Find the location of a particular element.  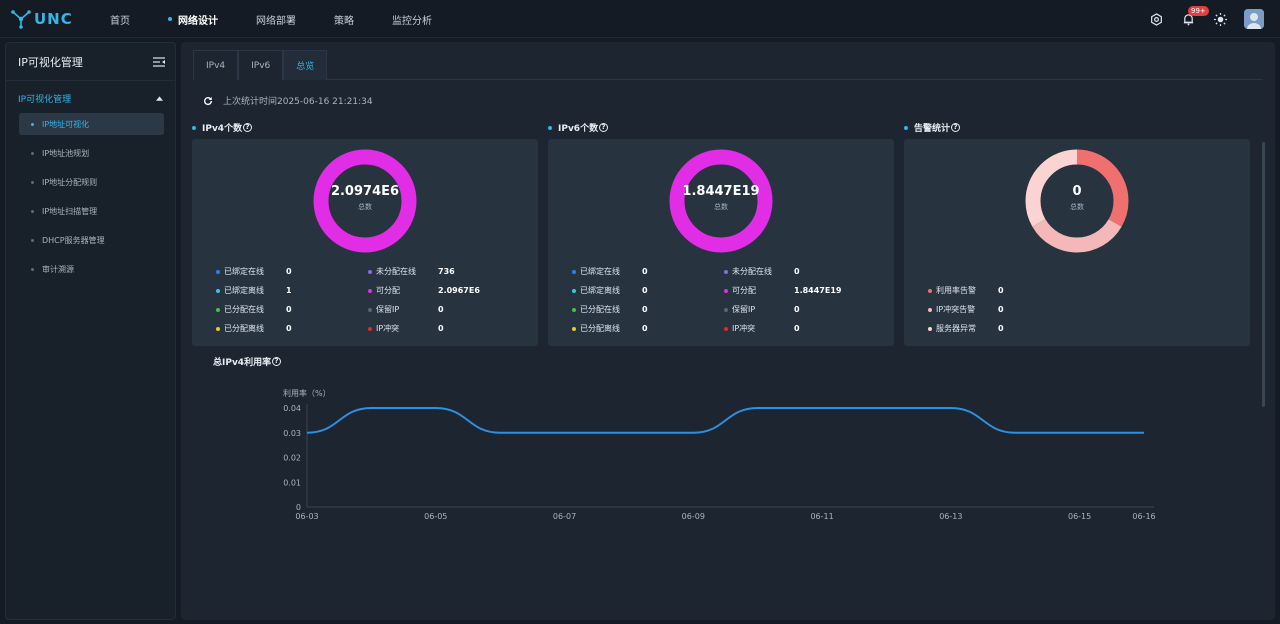

sidebar-item: DHCP服务器管理 is located at coordinates (91, 240).